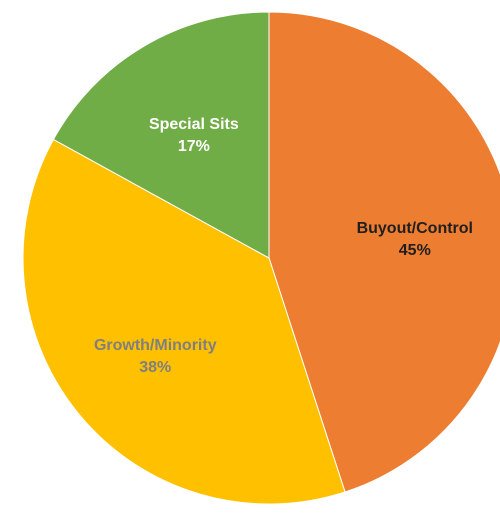 Image resolution: width=500 pixels, height=520 pixels. What do you see at coordinates (155, 345) in the screenshot?
I see `slice-category-label: Growth/Minority` at bounding box center [155, 345].